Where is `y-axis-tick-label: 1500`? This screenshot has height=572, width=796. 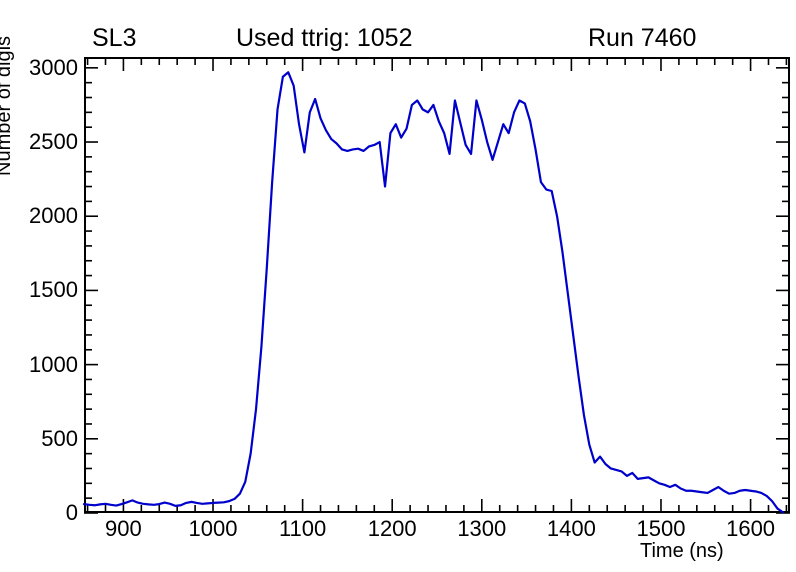
y-axis-tick-label: 1500 is located at coordinates (53, 290).